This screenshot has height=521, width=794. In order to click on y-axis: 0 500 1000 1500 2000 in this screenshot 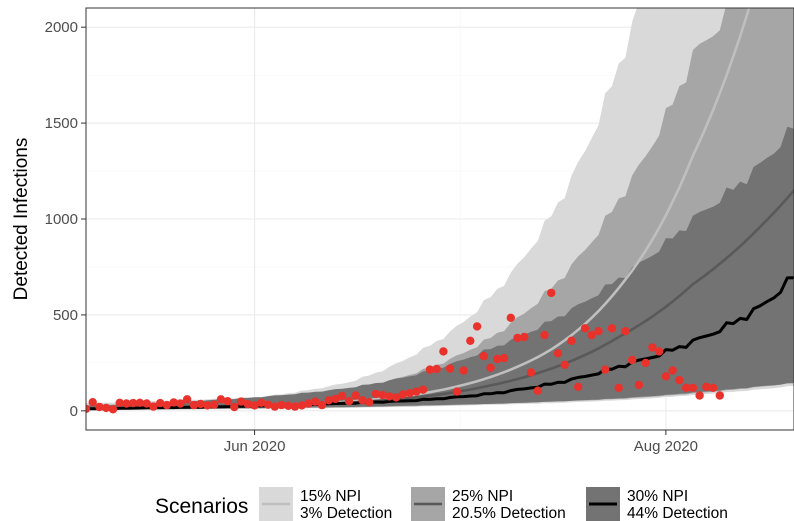, I will do `click(65, 219)`.